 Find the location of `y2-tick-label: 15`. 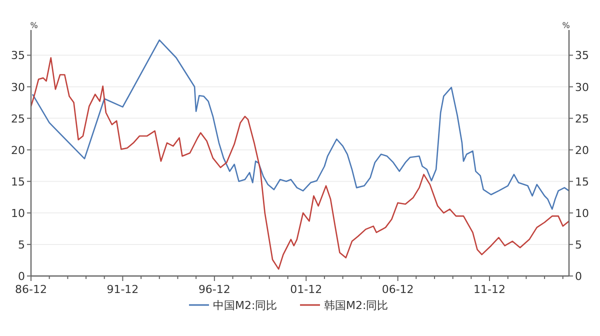

y2-tick-label: 15 is located at coordinates (582, 181).